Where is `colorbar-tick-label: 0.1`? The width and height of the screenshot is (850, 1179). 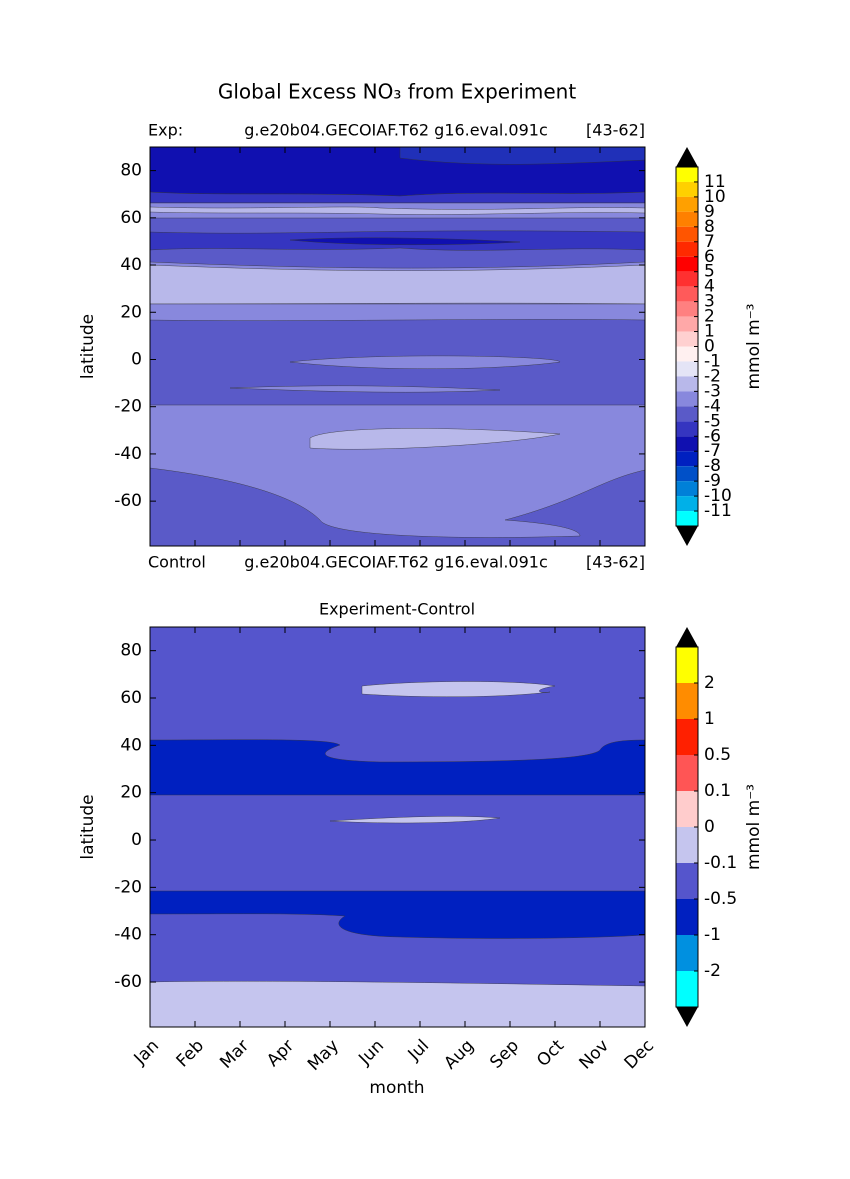
colorbar-tick-label: 0.1 is located at coordinates (717, 791).